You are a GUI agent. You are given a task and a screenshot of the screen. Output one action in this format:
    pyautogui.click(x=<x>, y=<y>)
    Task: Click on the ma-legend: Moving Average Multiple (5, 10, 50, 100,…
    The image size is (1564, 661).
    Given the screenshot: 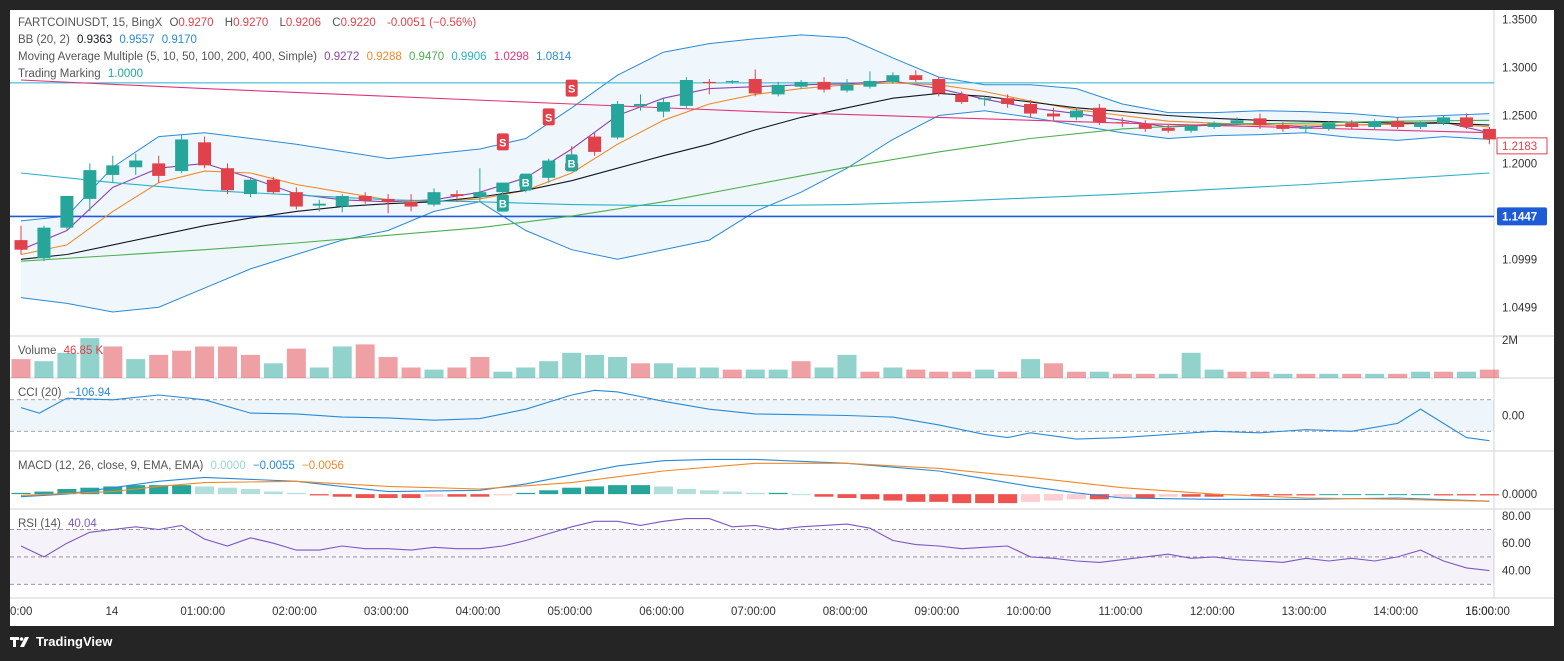 What is the action you would take?
    pyautogui.click(x=296, y=57)
    